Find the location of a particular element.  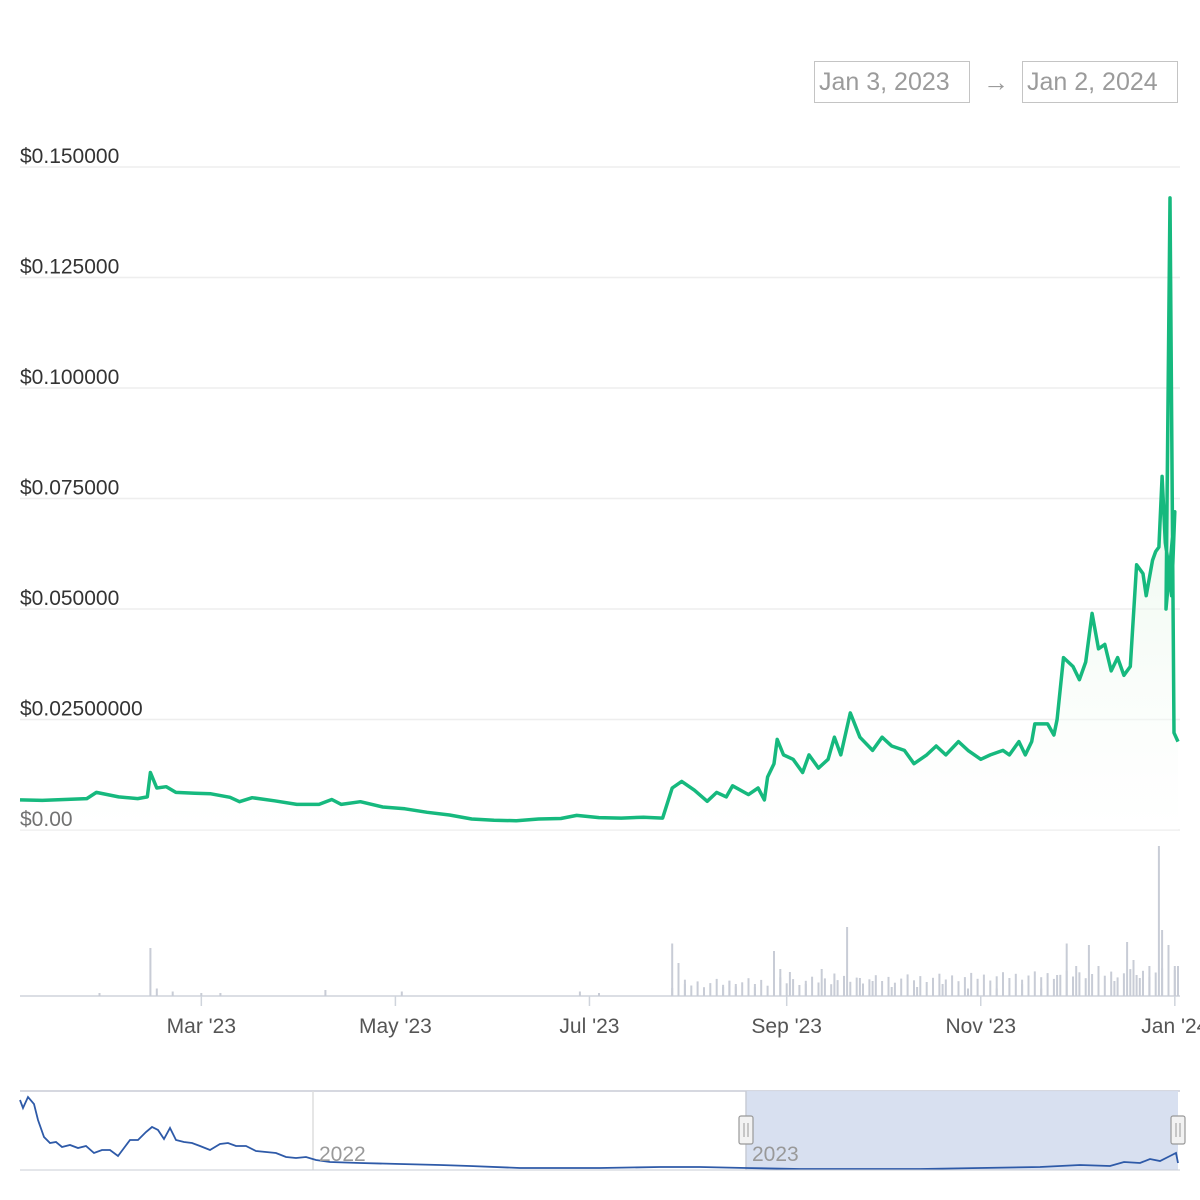

x-tick-label: May '23 is located at coordinates (395, 1026).